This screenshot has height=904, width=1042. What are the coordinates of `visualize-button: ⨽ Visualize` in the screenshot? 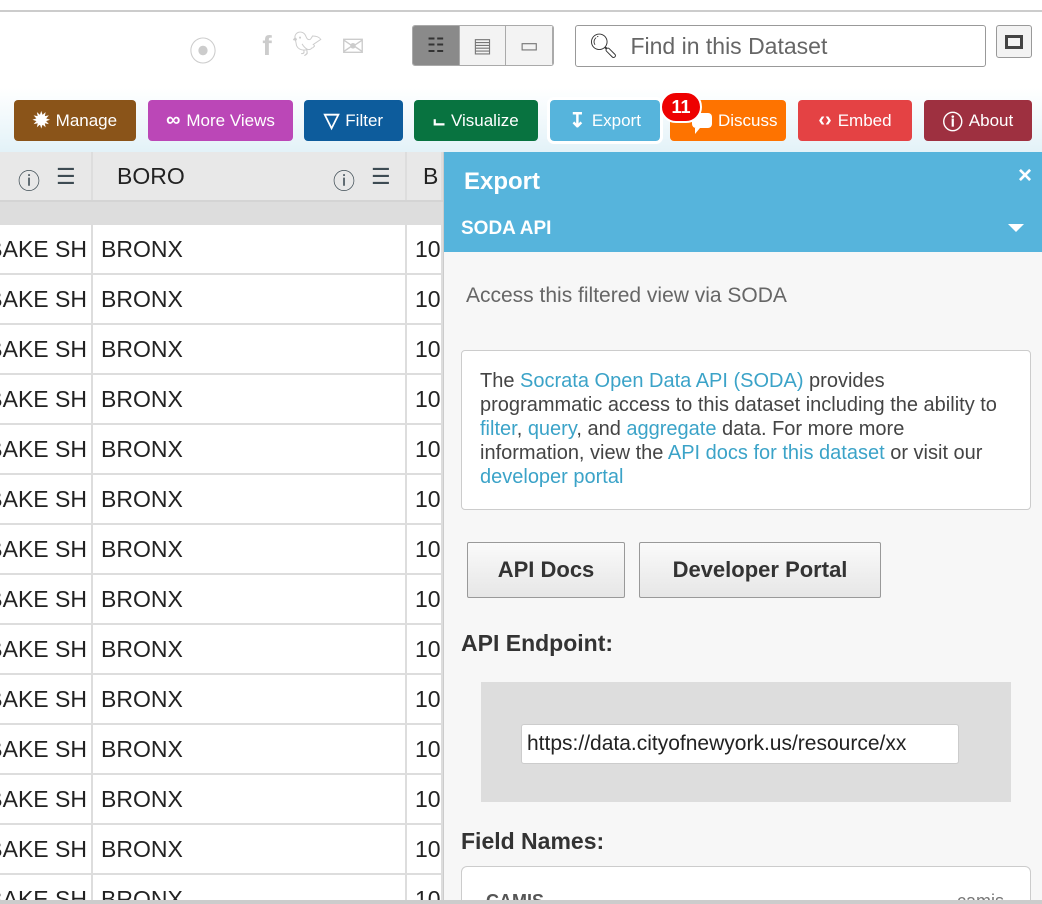 It's located at (476, 120).